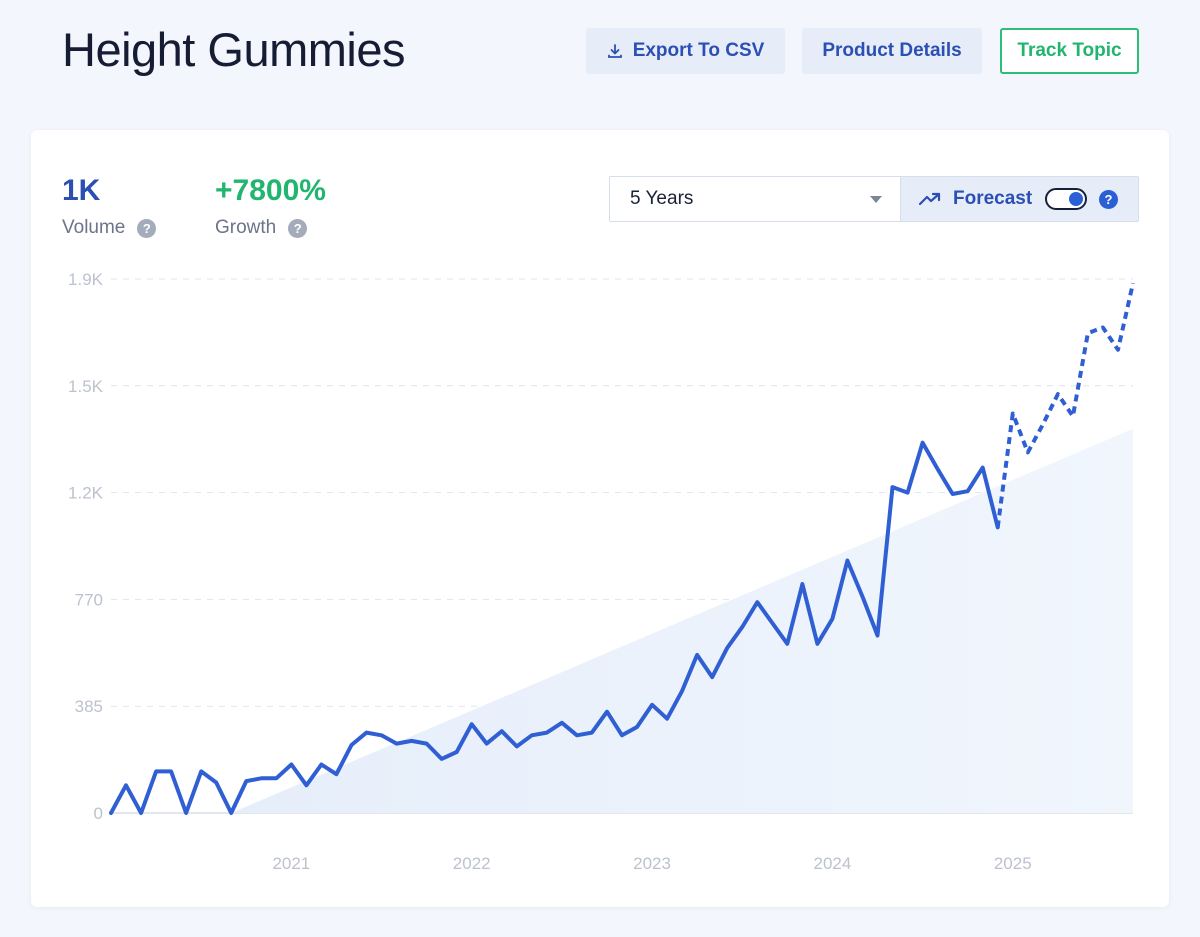  What do you see at coordinates (270, 190) in the screenshot?
I see `growth-value: +7800%` at bounding box center [270, 190].